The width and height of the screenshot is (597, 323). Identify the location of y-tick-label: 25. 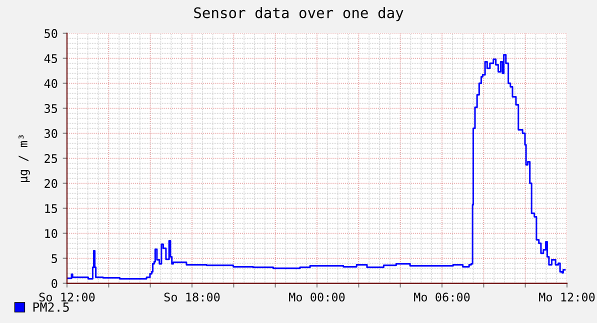
(51, 158).